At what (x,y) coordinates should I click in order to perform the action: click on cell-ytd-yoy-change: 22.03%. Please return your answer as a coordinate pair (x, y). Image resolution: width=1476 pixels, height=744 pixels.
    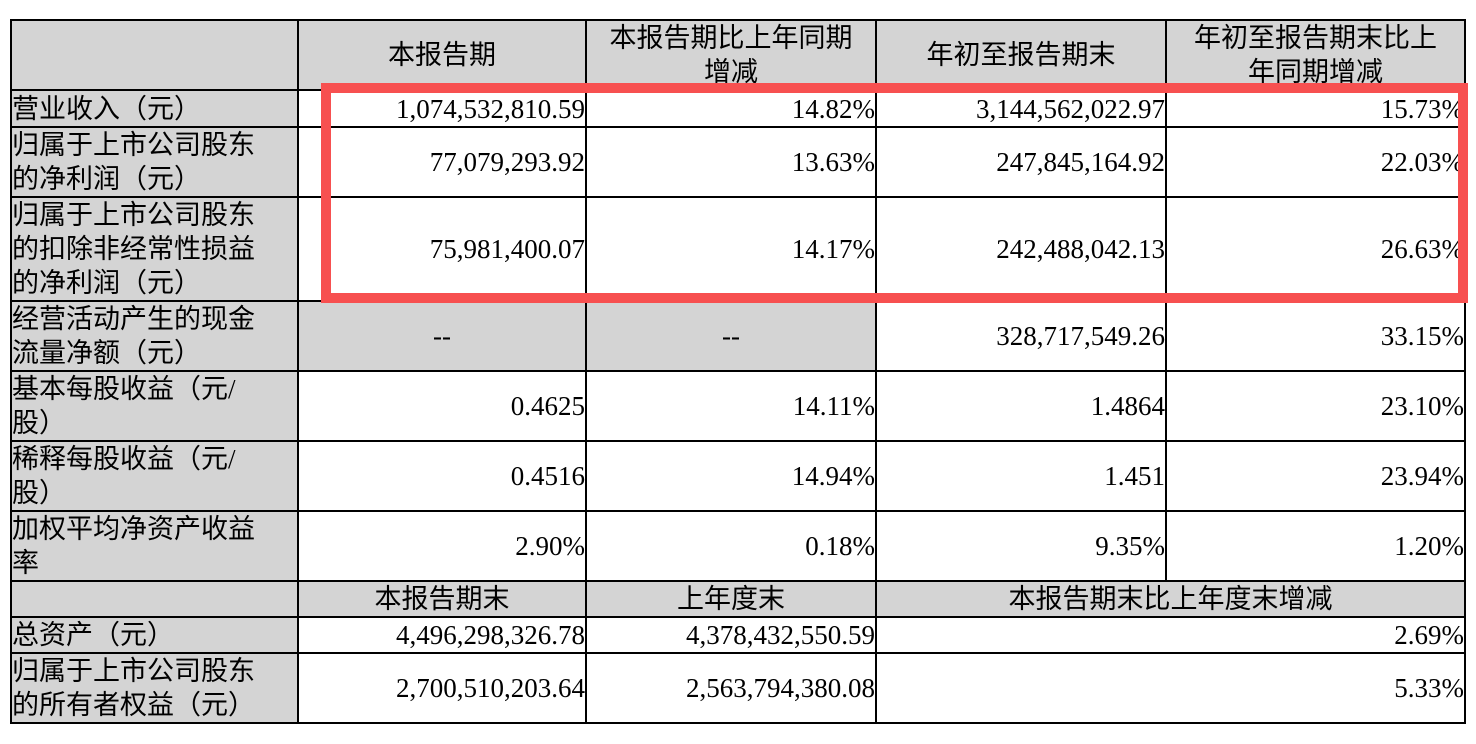
    Looking at the image, I should click on (1315, 162).